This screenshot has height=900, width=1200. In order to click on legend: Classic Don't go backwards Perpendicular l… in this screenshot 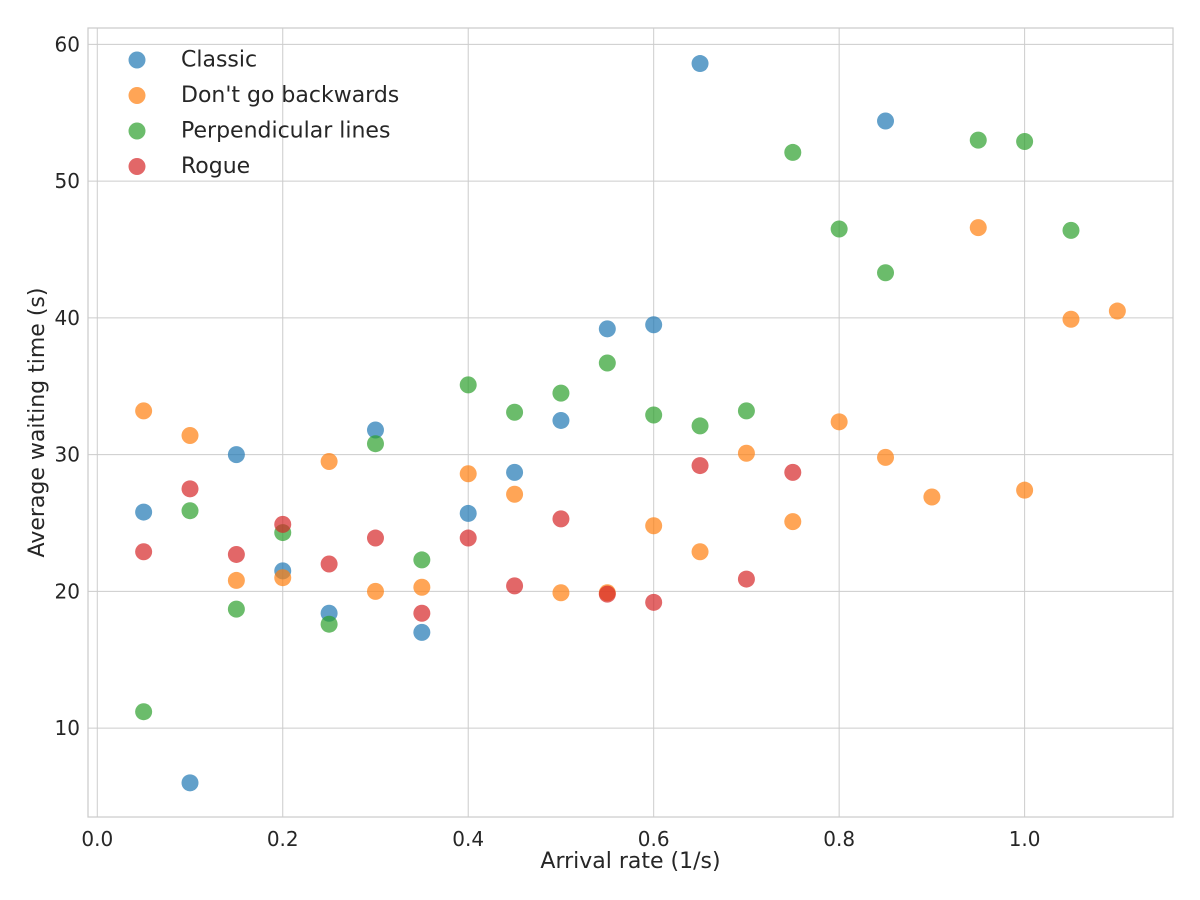, I will do `click(263, 113)`.